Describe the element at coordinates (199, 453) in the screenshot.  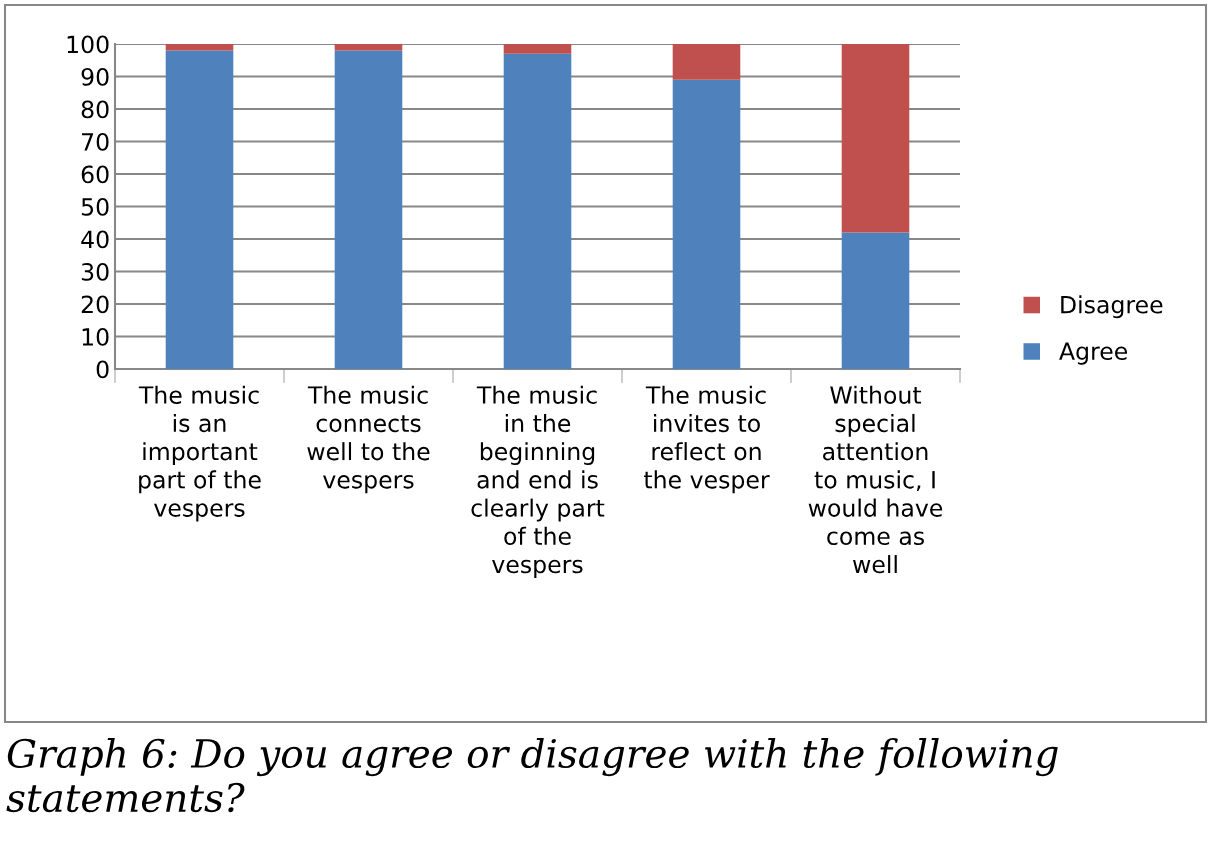
I see `x-tick-label: The music is an important part of the vespers` at that location.